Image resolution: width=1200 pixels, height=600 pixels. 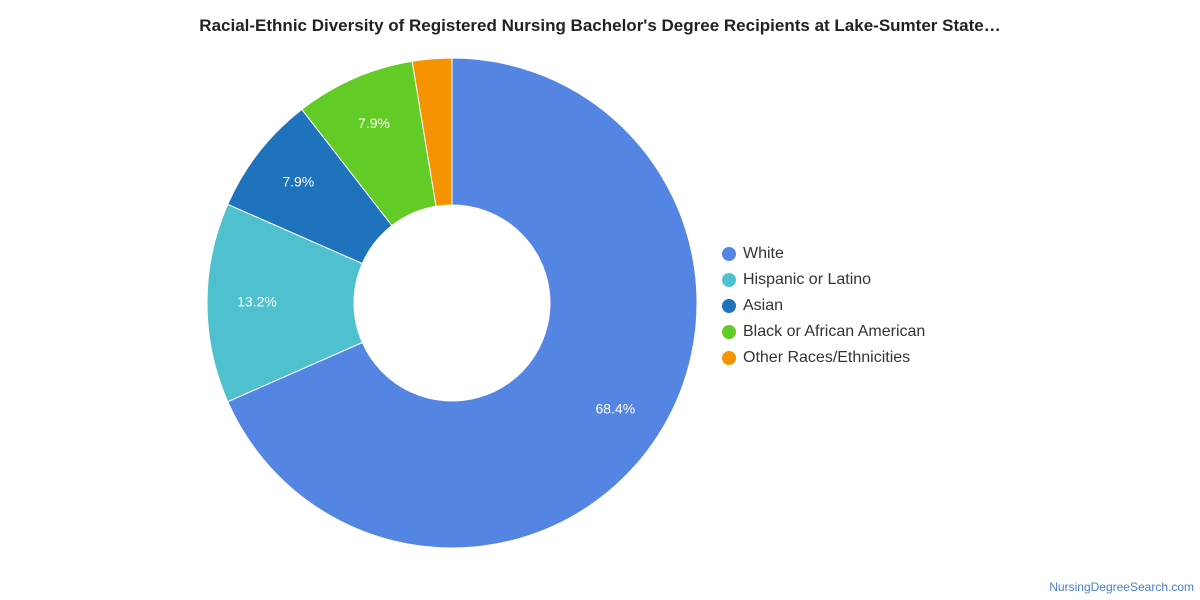 I want to click on data-label-asian: 7.9%, so click(x=298, y=182).